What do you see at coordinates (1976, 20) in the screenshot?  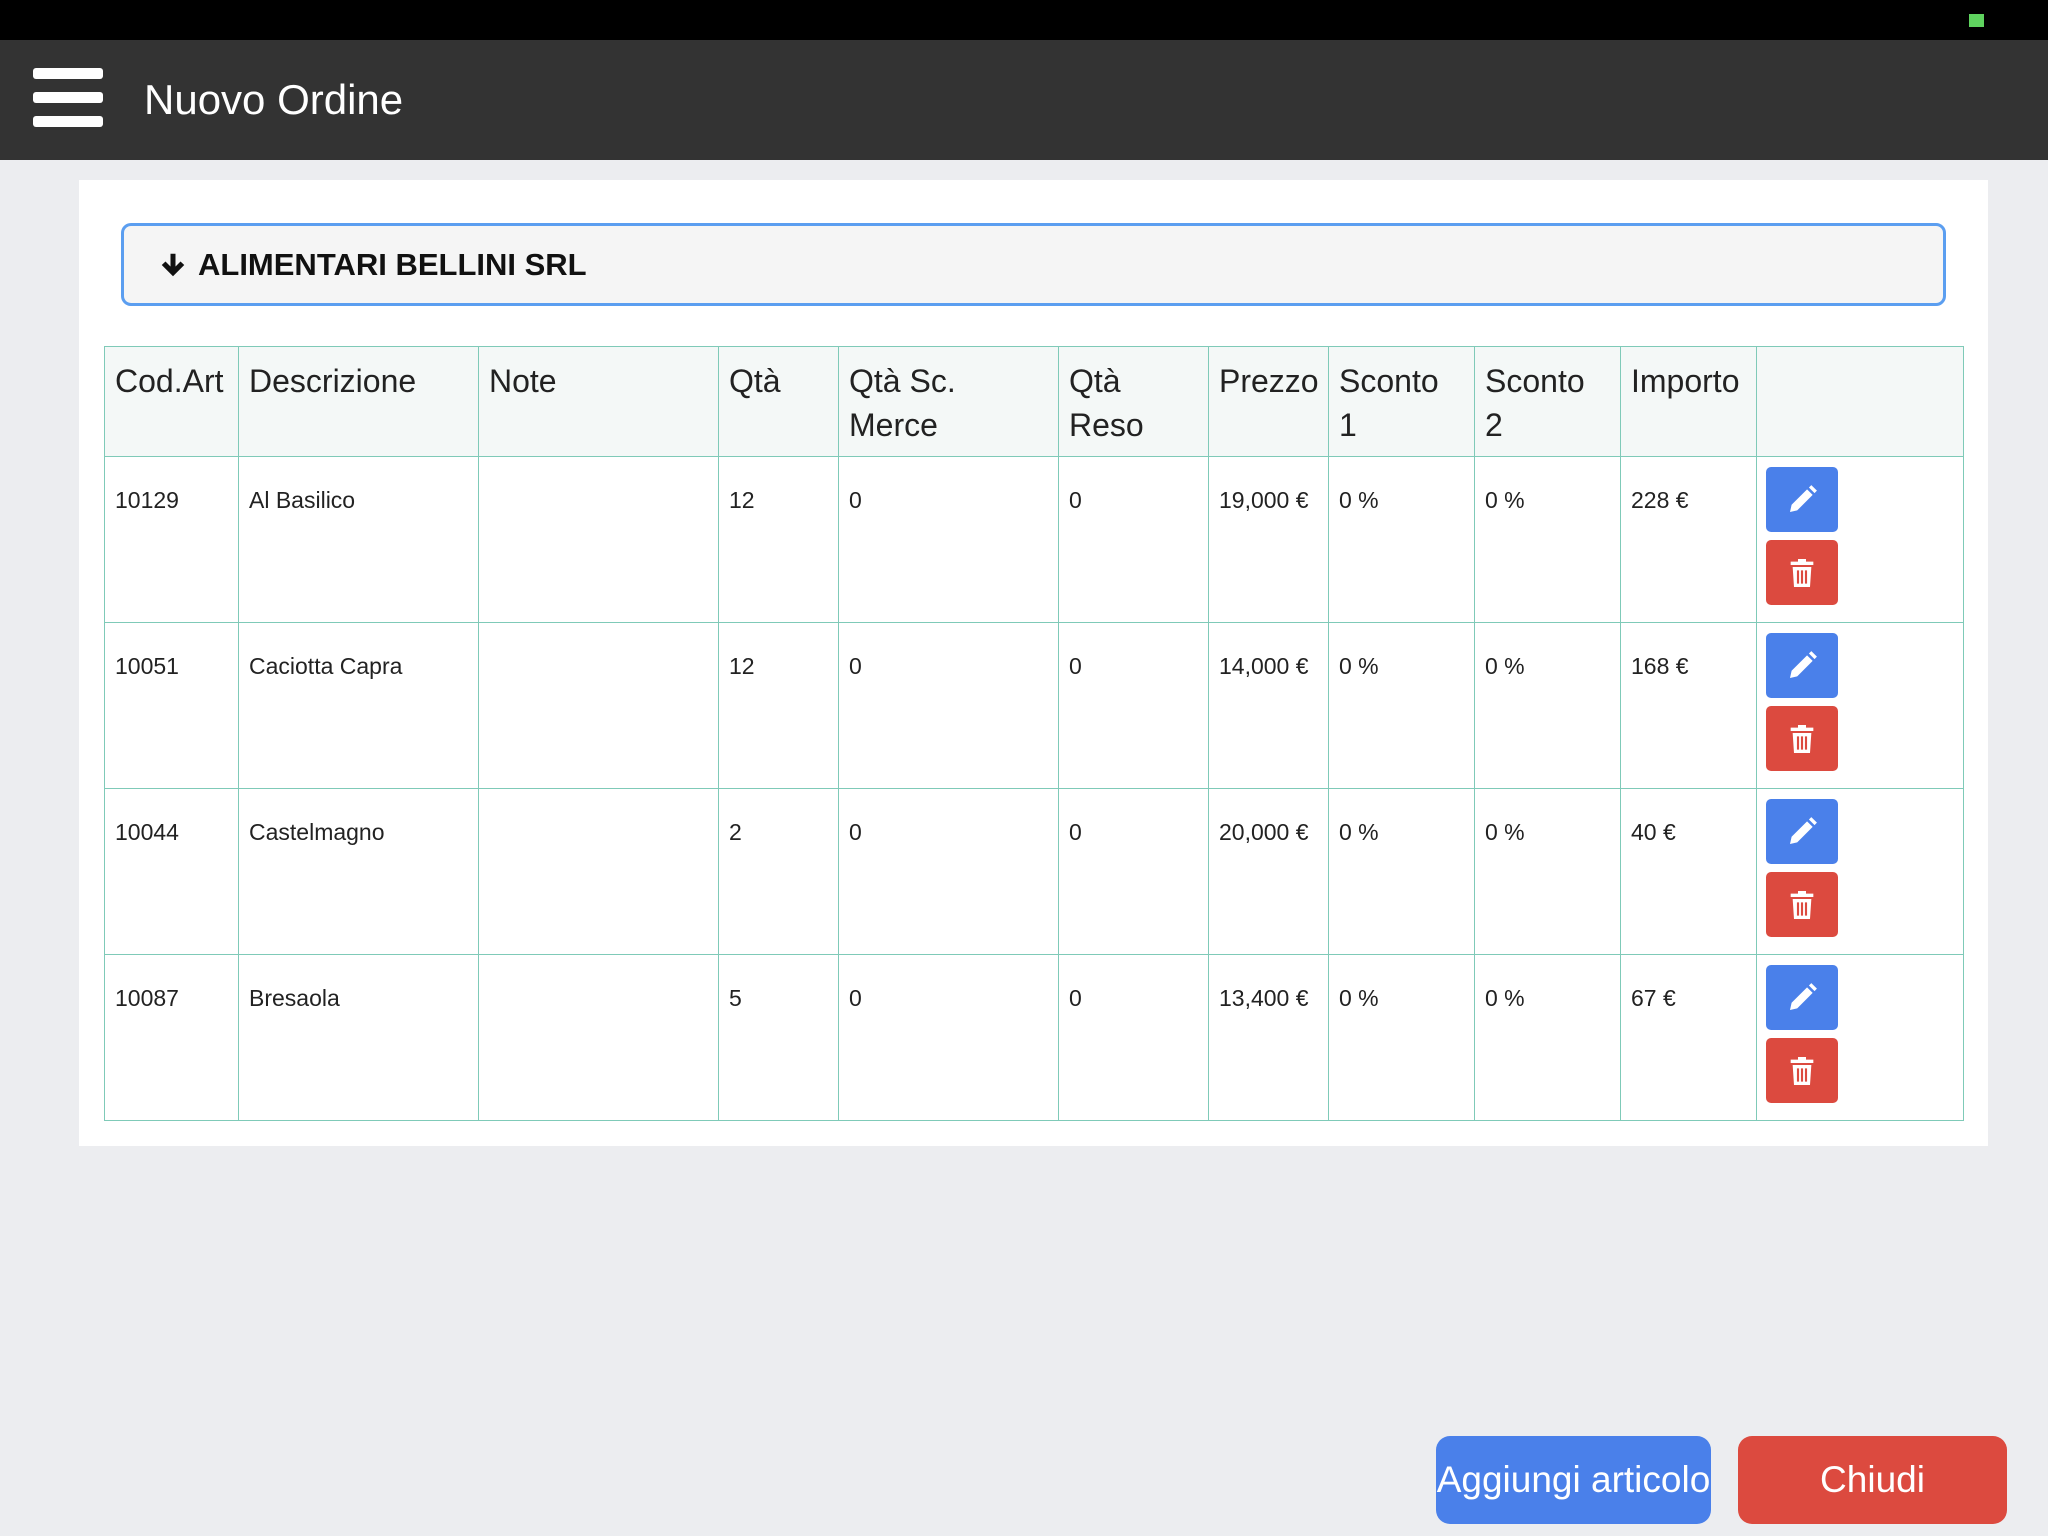 I see `battery-icon` at bounding box center [1976, 20].